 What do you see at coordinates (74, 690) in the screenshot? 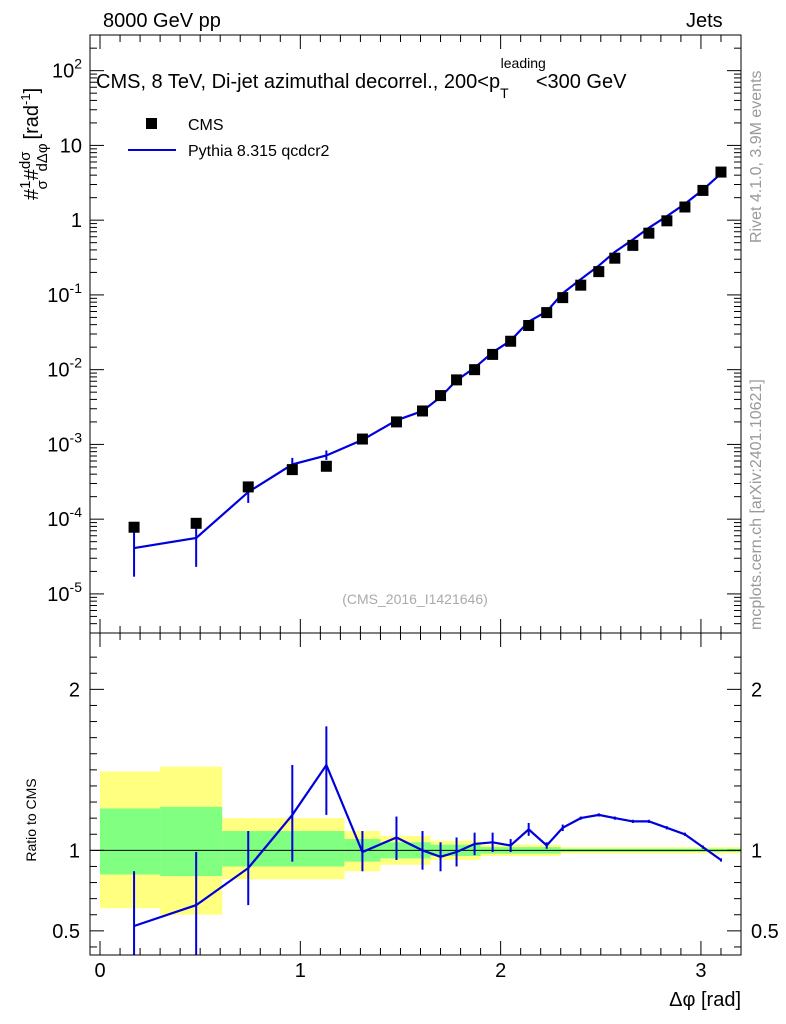
I see `ratio-y-tick-label-left: 2` at bounding box center [74, 690].